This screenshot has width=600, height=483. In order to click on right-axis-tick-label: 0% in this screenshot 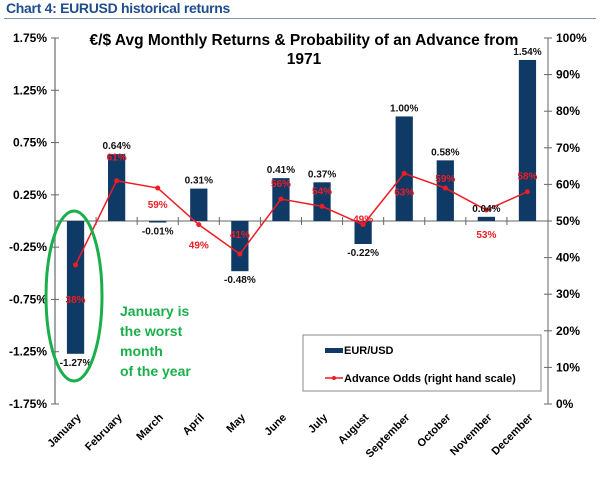, I will do `click(565, 404)`.